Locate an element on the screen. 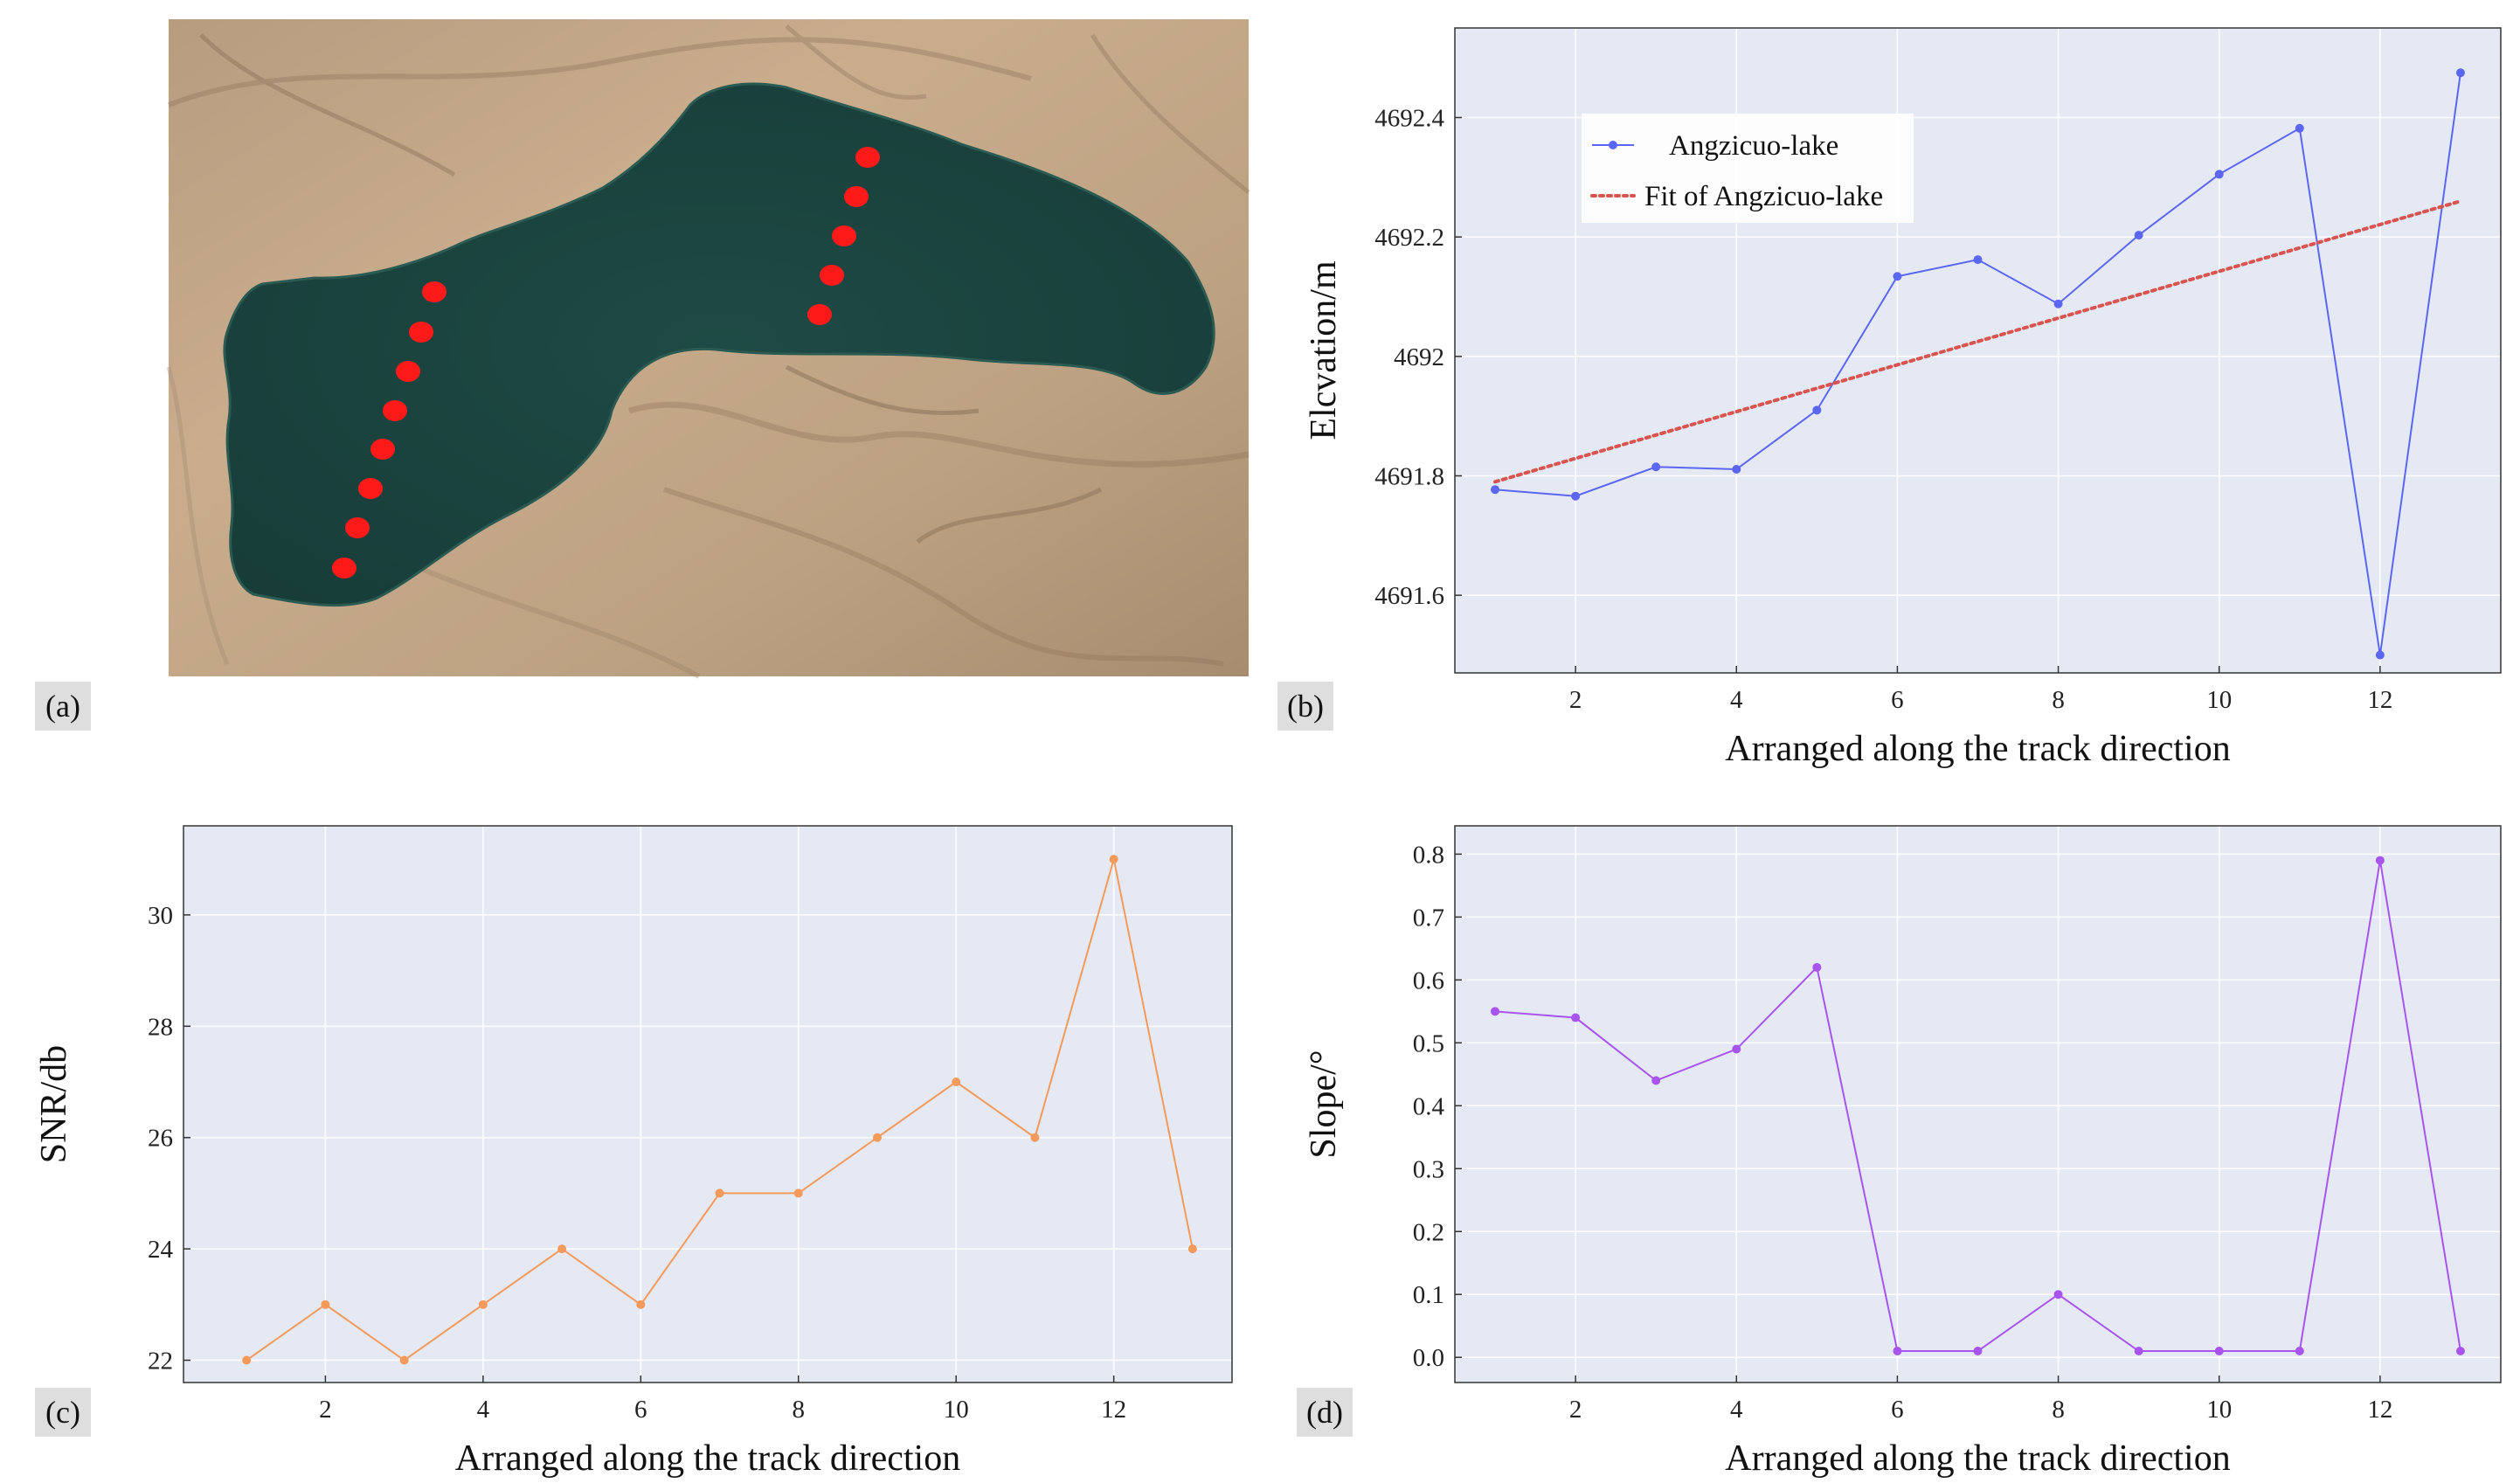 The height and width of the screenshot is (1483, 2520). y-tick-label: 26 is located at coordinates (160, 1139).